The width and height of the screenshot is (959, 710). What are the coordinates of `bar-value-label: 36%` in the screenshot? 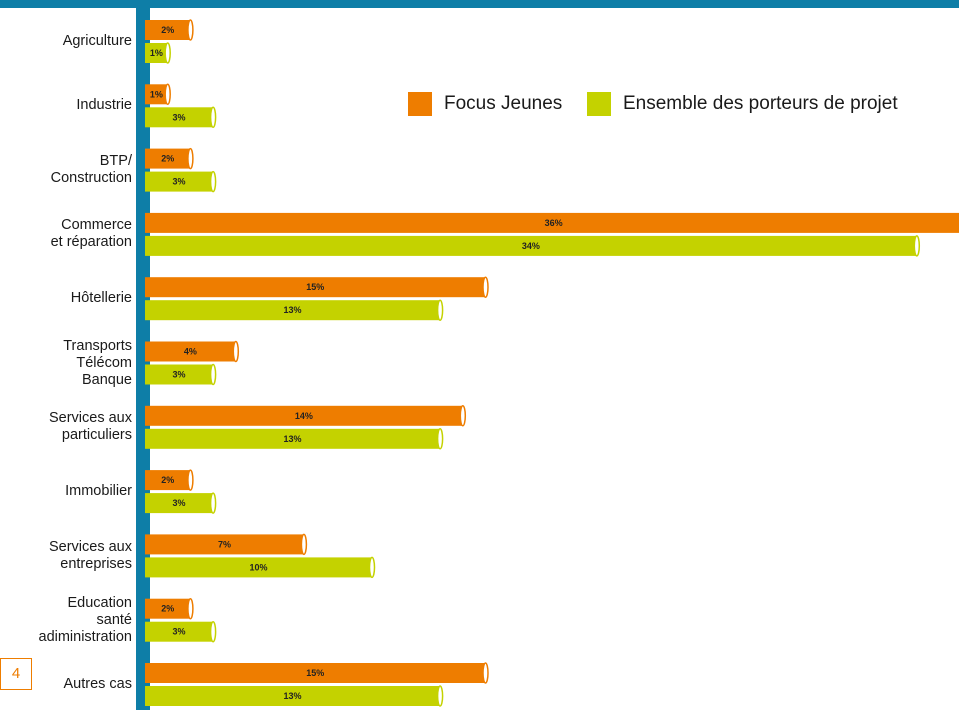 It's located at (554, 223).